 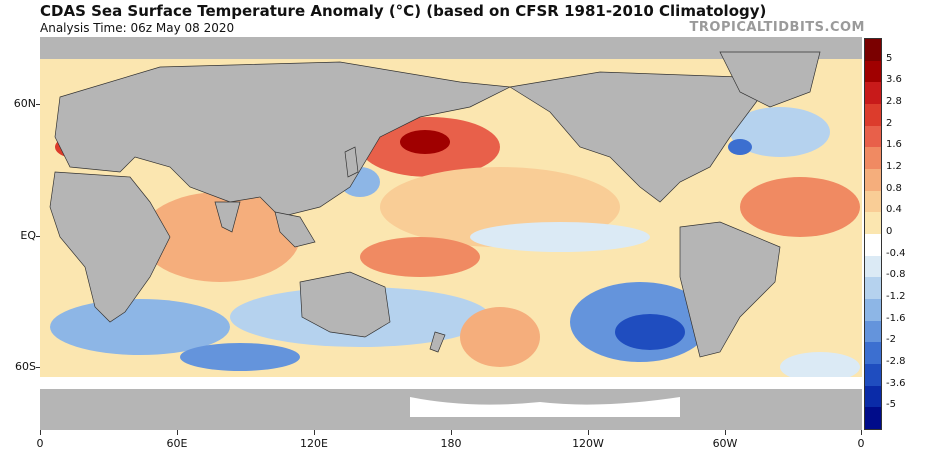 What do you see at coordinates (314, 443) in the screenshot?
I see `lon-label-120e: 120E` at bounding box center [314, 443].